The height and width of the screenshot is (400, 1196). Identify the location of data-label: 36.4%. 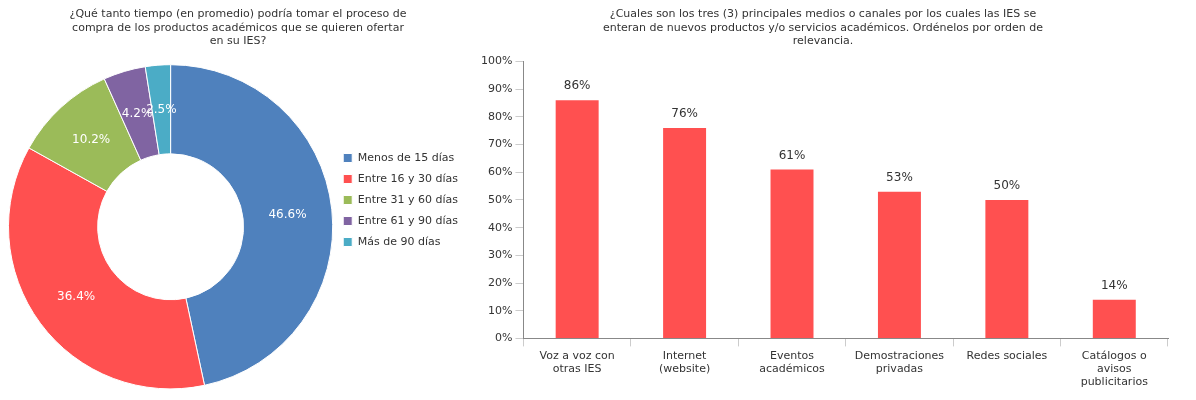
(76, 295).